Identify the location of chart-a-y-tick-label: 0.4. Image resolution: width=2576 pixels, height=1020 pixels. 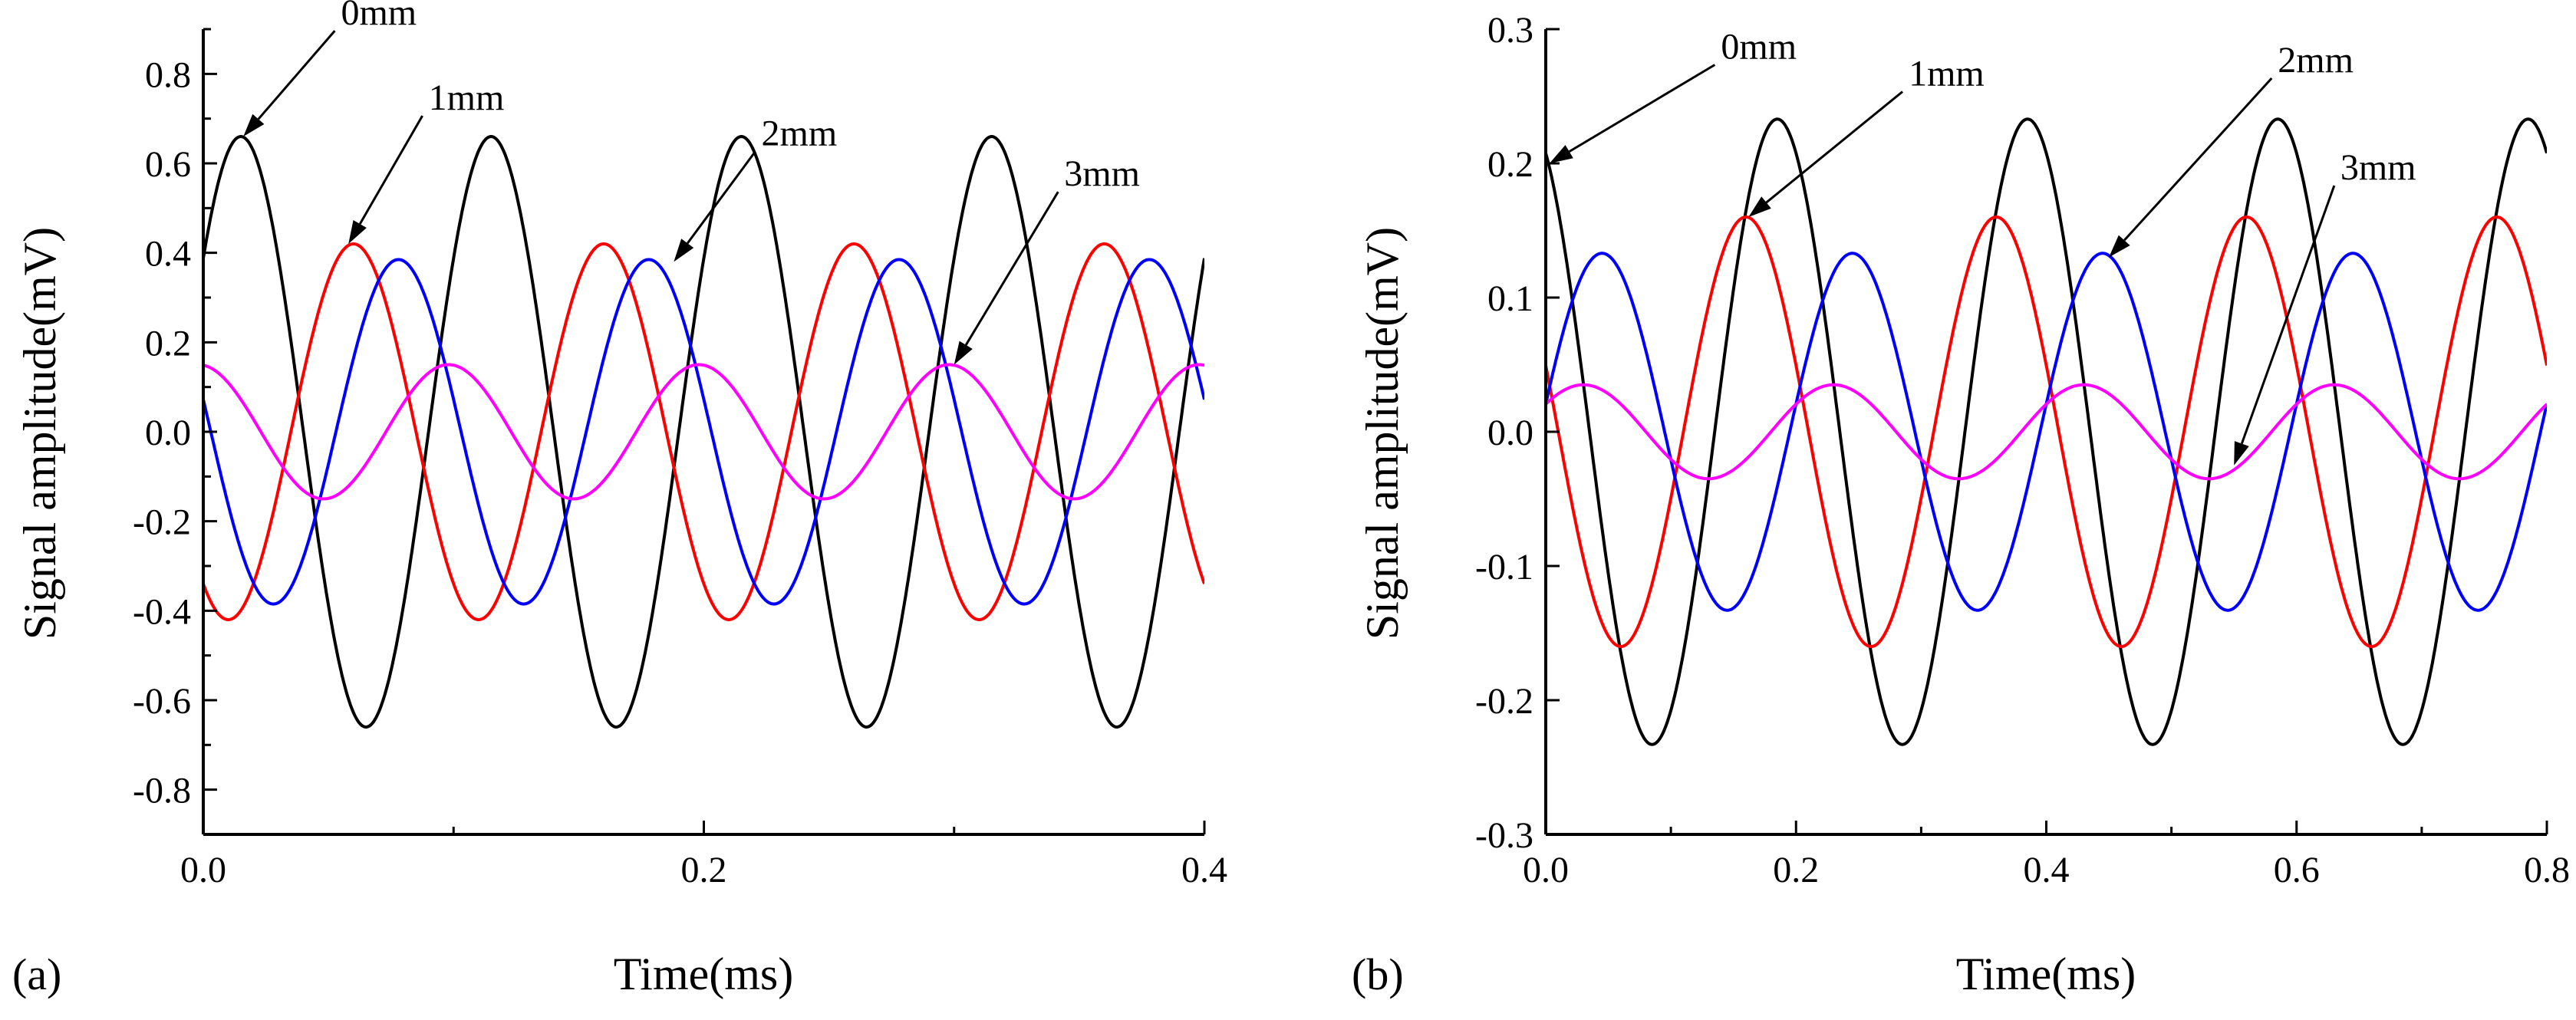
(168, 254).